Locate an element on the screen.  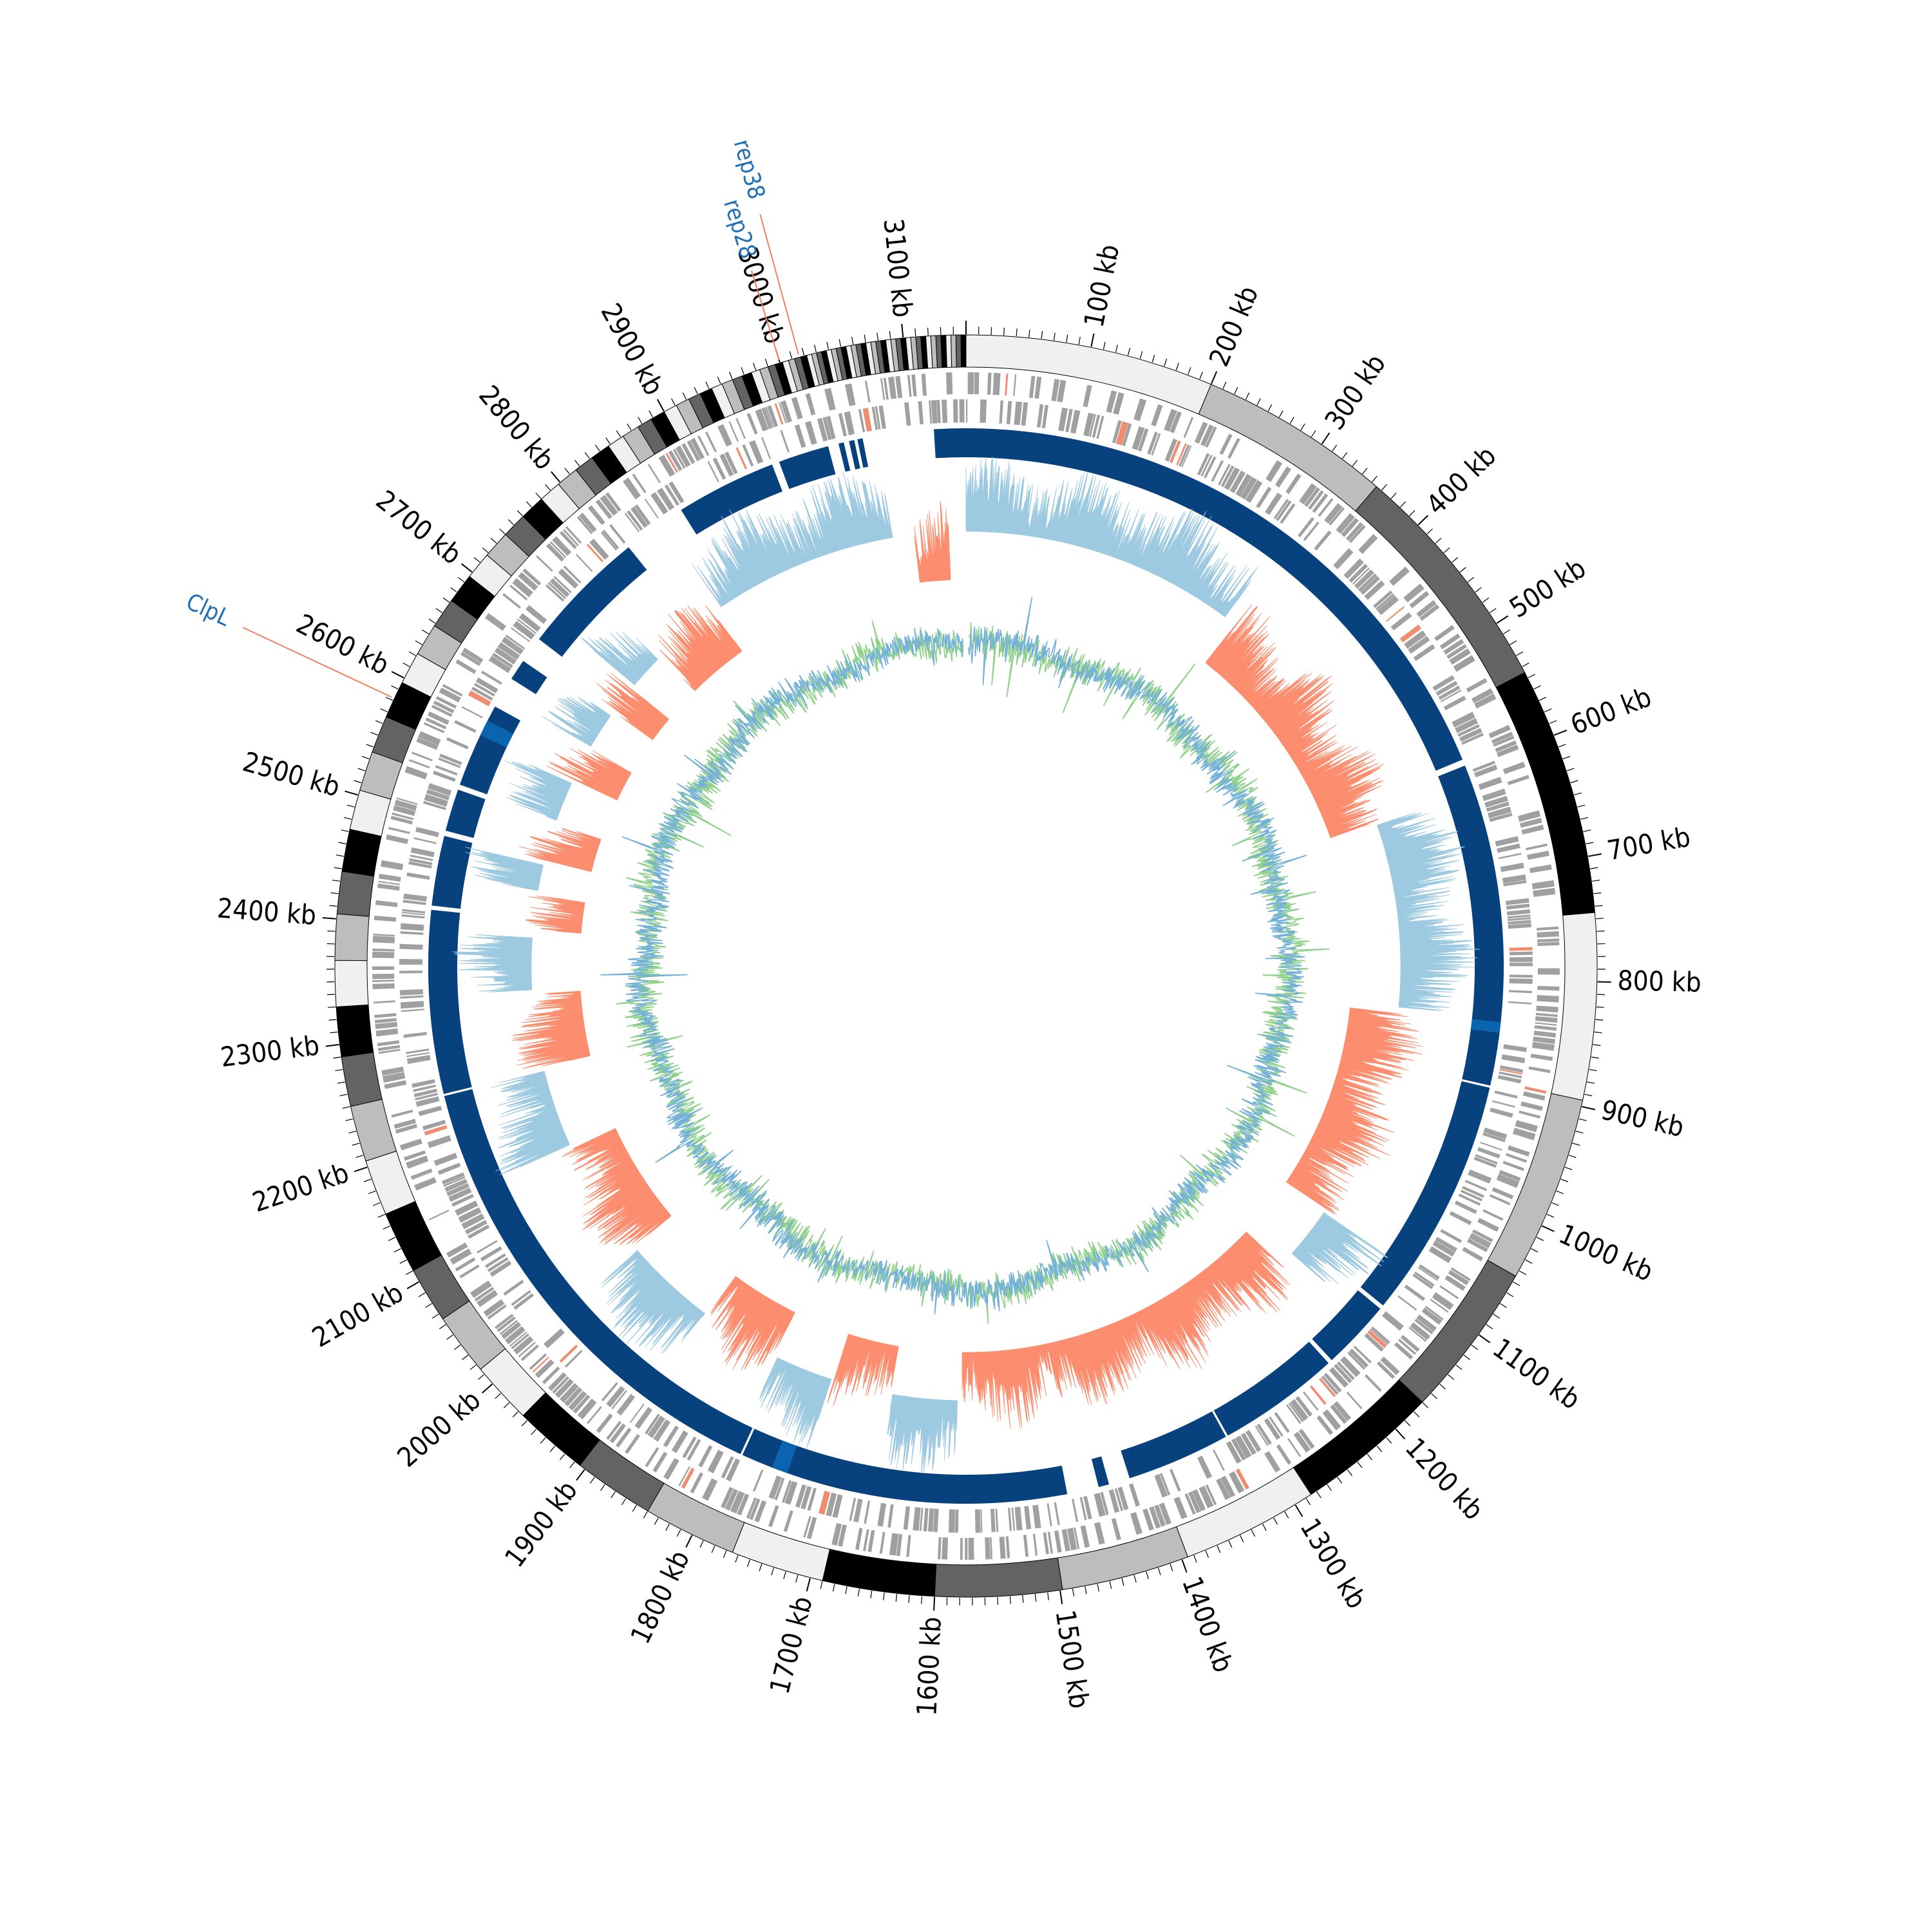
gc-skew-line is located at coordinates (973, 972).